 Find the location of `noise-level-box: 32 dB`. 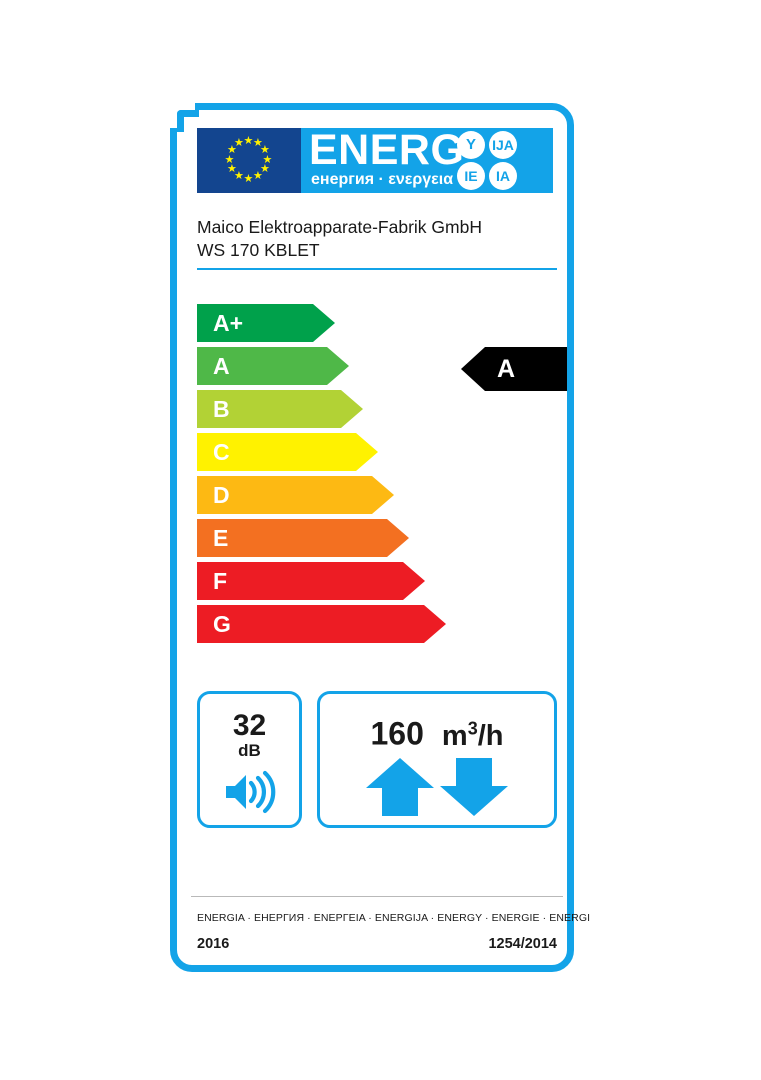

noise-level-box: 32 dB is located at coordinates (249, 759).